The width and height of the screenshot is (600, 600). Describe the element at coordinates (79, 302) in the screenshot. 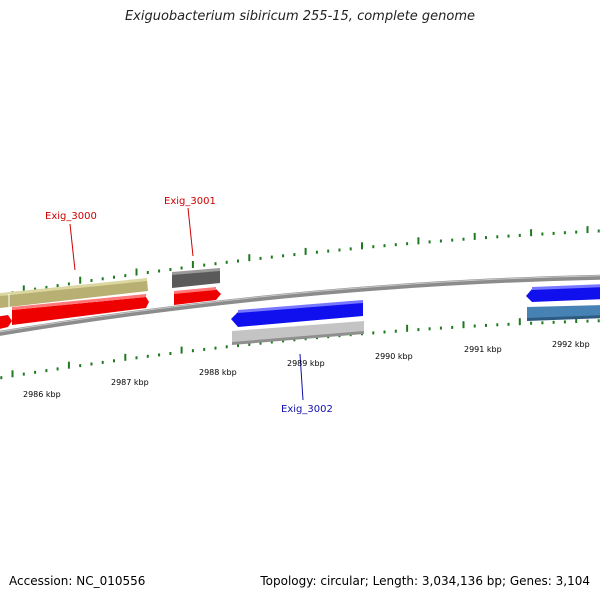

I see `gene-exig-3000-top` at that location.